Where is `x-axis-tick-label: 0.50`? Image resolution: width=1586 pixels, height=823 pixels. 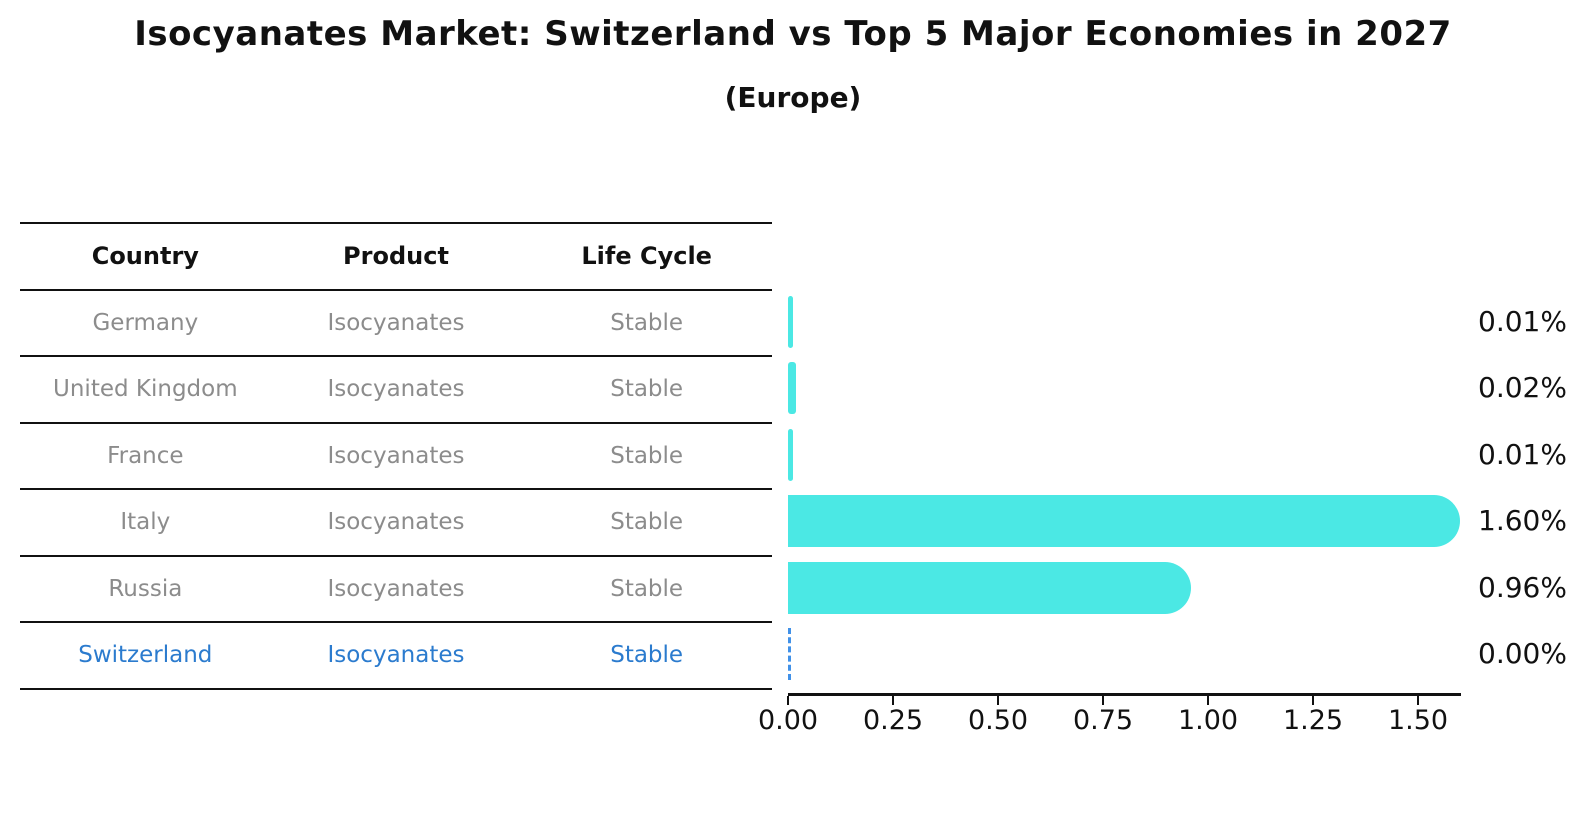
x-axis-tick-label: 0.50 is located at coordinates (998, 720).